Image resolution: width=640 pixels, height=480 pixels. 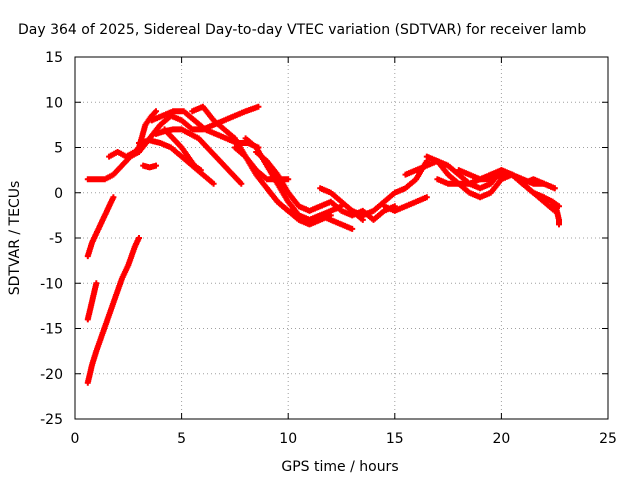 What do you see at coordinates (75, 439) in the screenshot?
I see `x-tick-label: 0` at bounding box center [75, 439].